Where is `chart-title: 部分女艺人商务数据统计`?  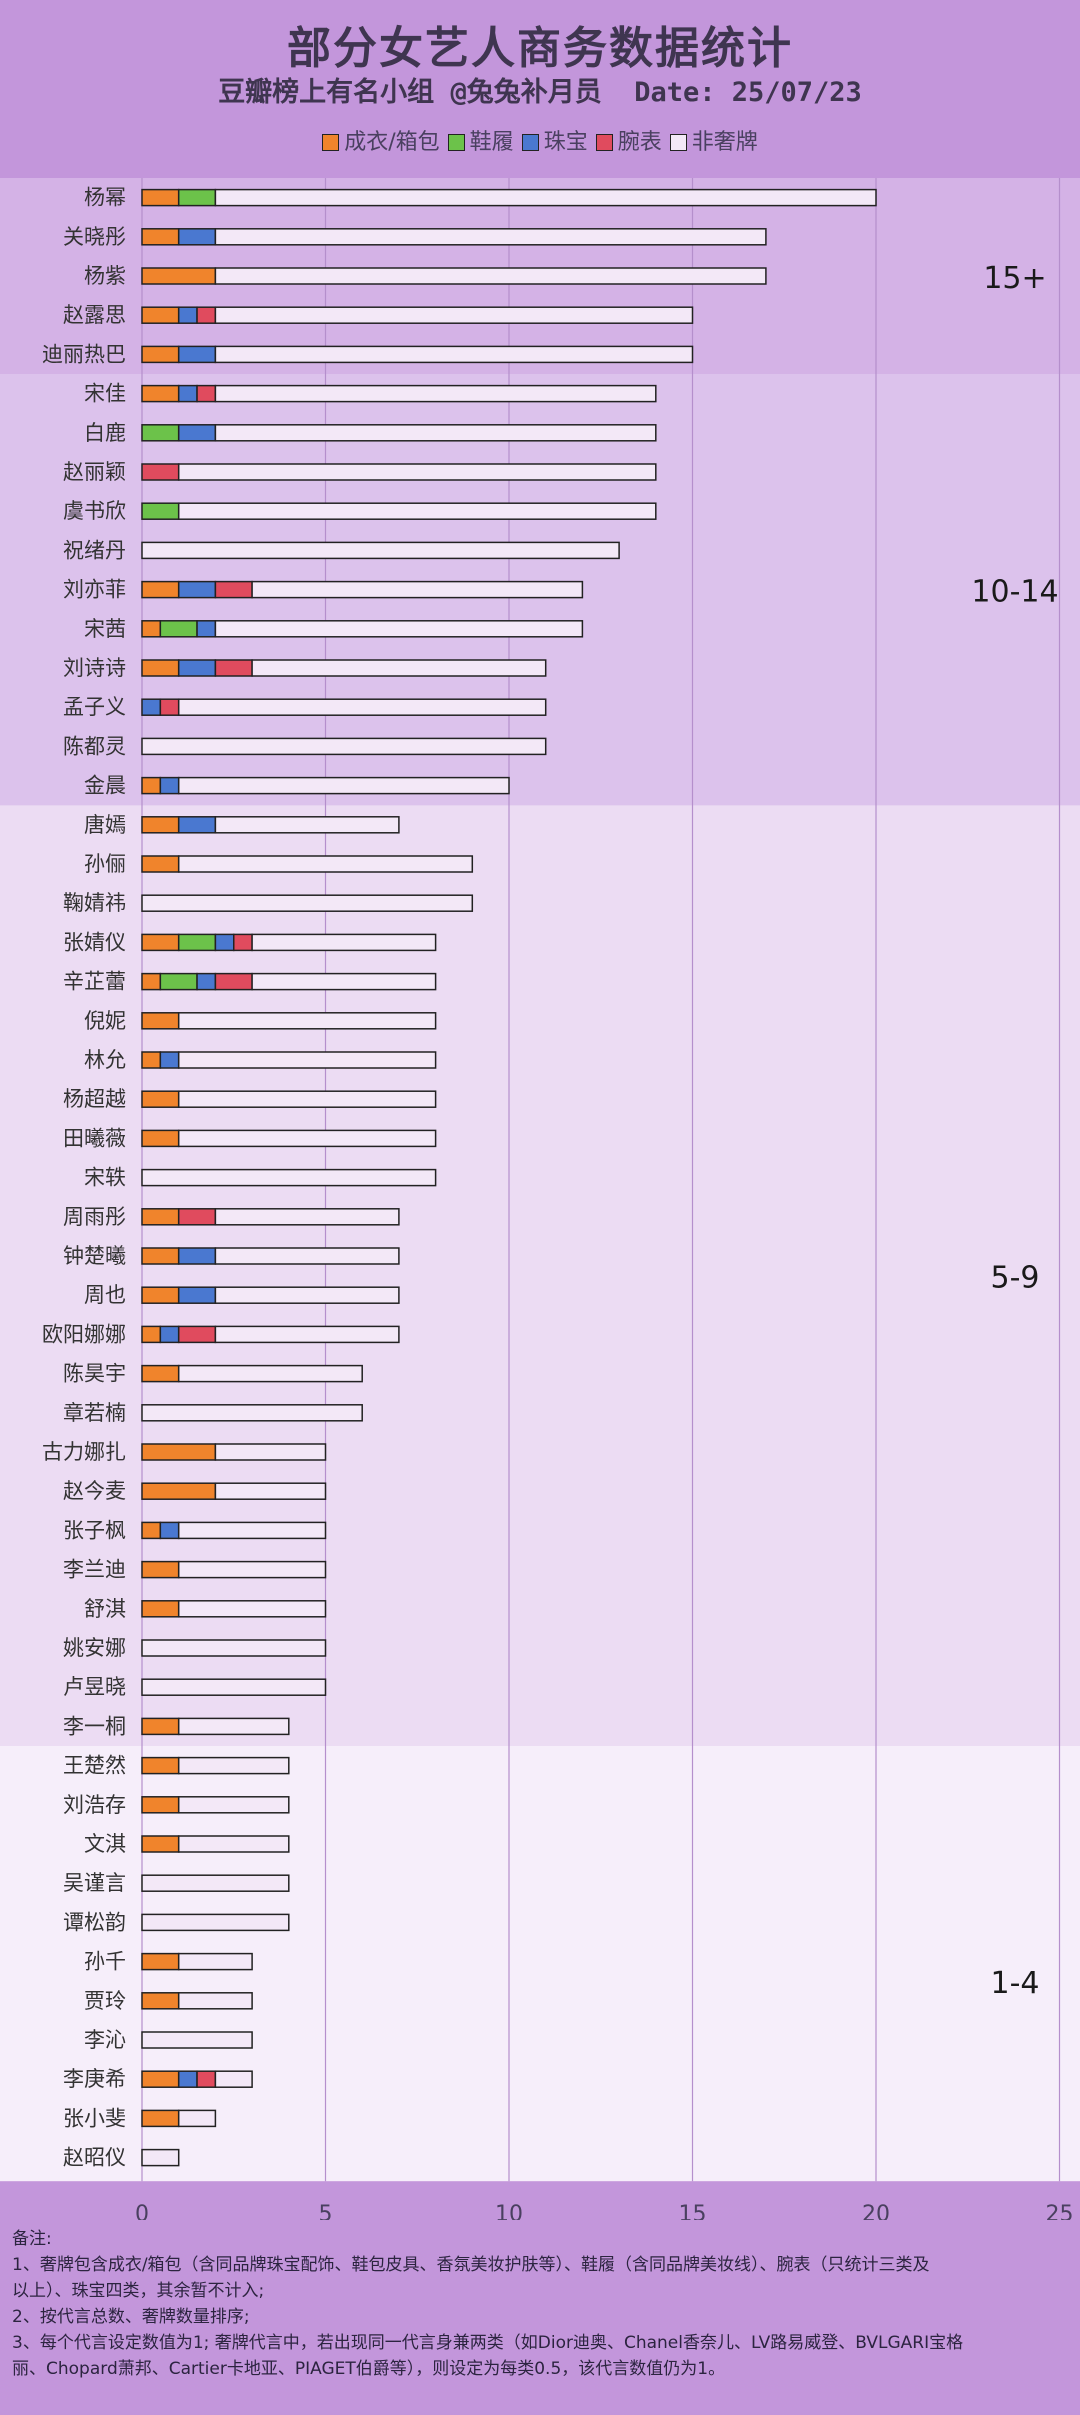 chart-title: 部分女艺人商务数据统计 is located at coordinates (540, 48).